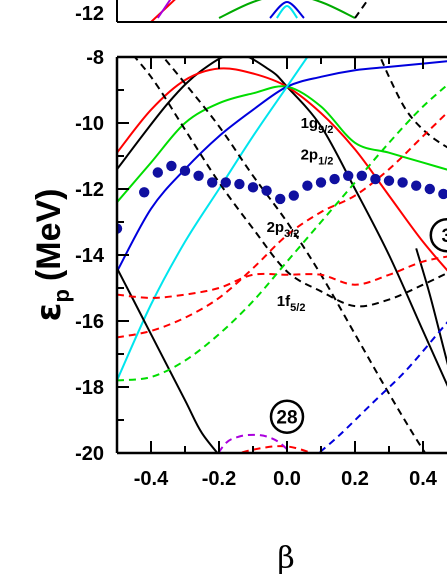 Image resolution: width=447 pixels, height=578 pixels. Describe the element at coordinates (423, 479) in the screenshot. I see `x-tick-label: 0.4` at that location.